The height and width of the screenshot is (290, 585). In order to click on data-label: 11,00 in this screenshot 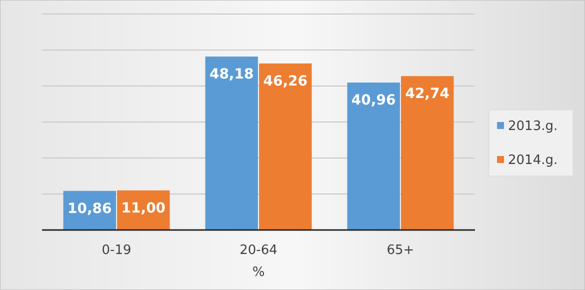, I will do `click(143, 208)`.